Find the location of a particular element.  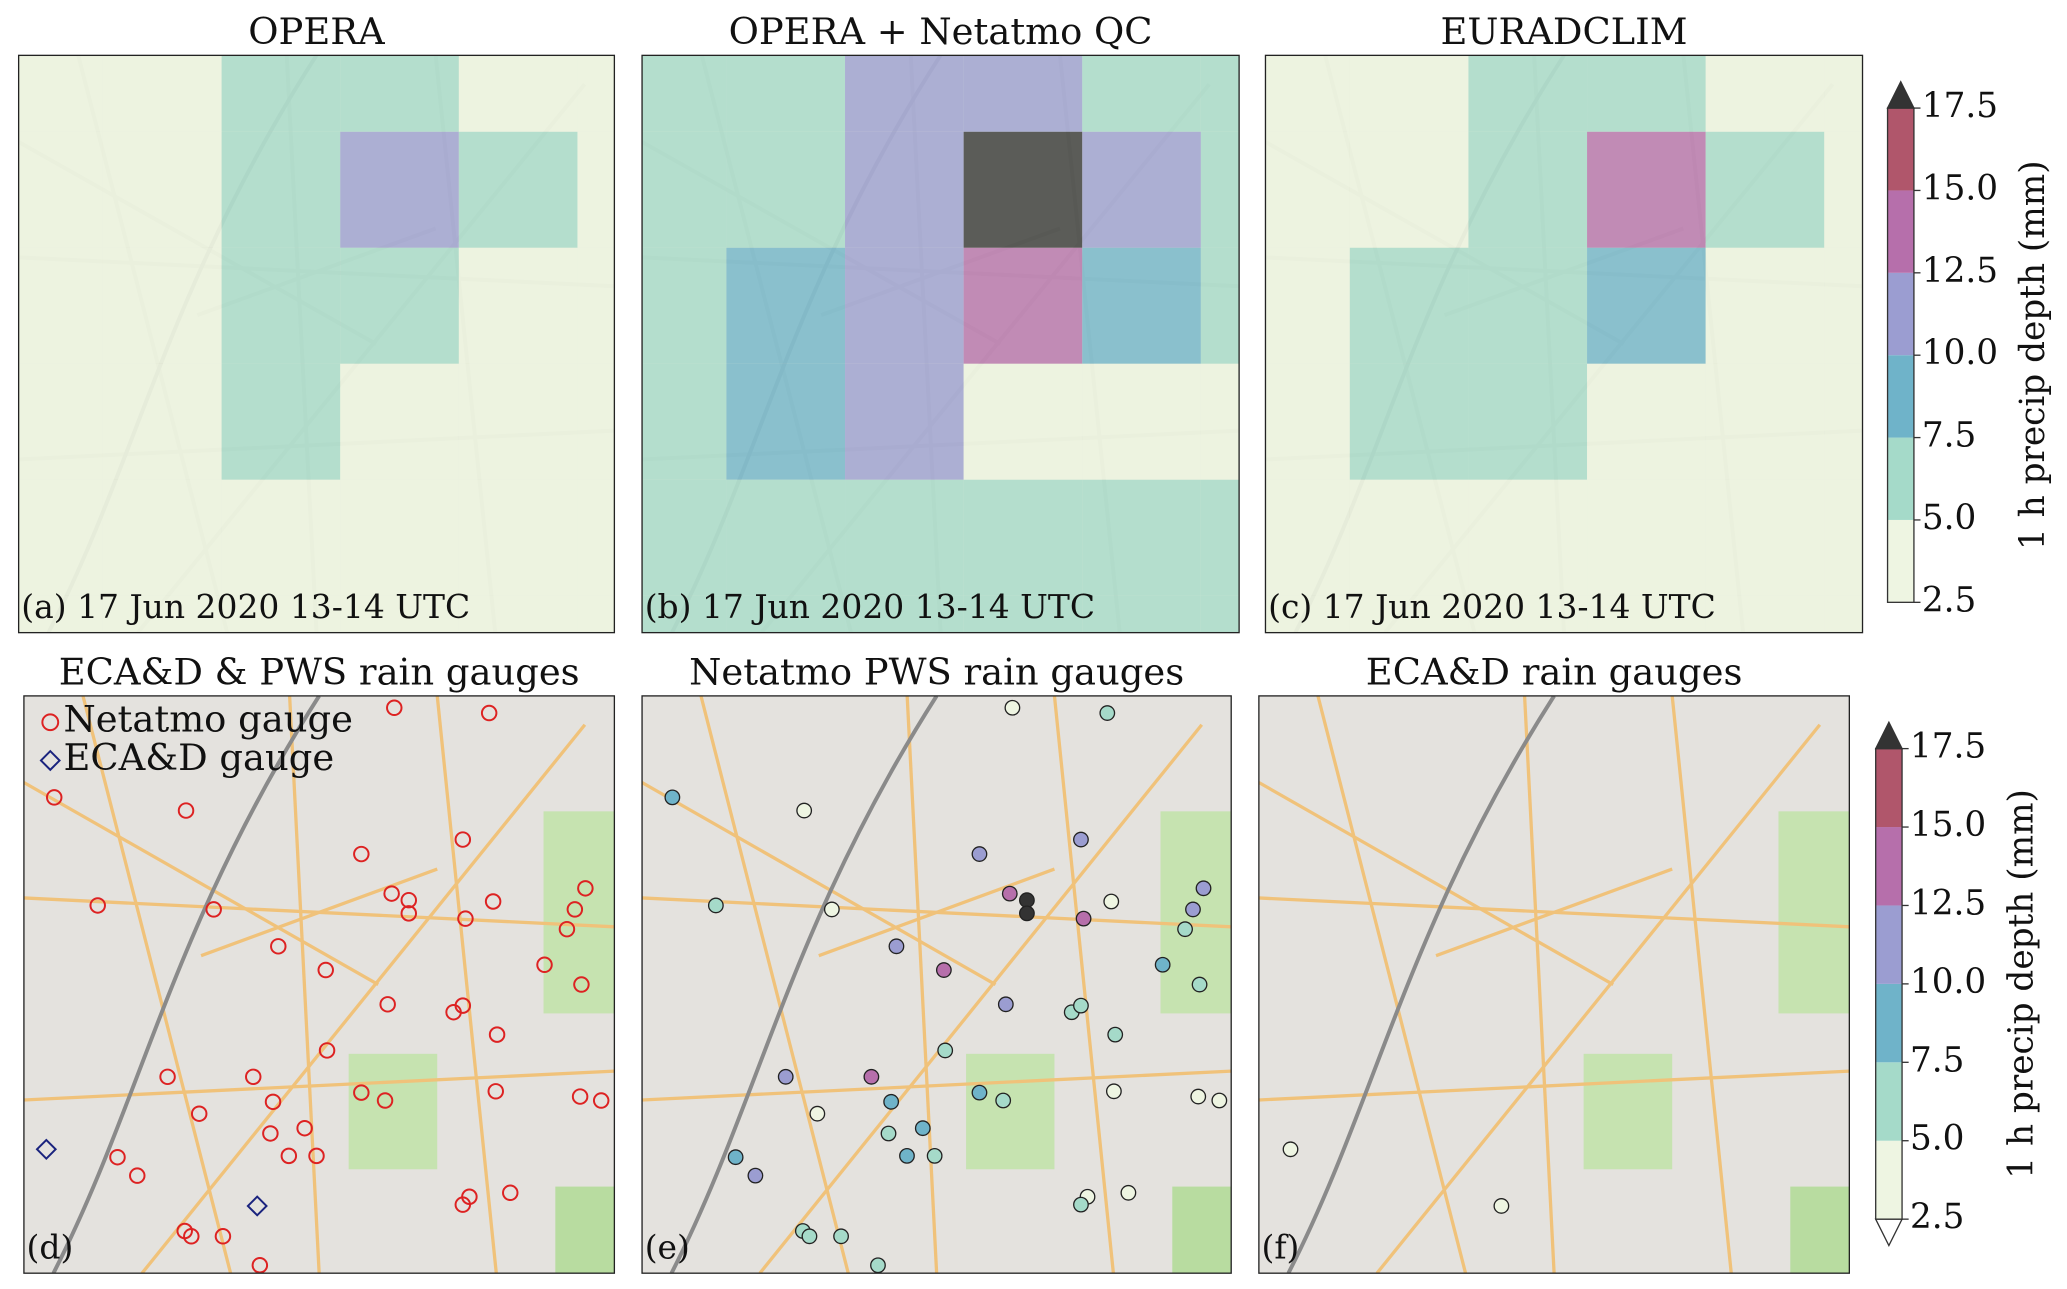

panel-label: (d) is located at coordinates (50, 1246).